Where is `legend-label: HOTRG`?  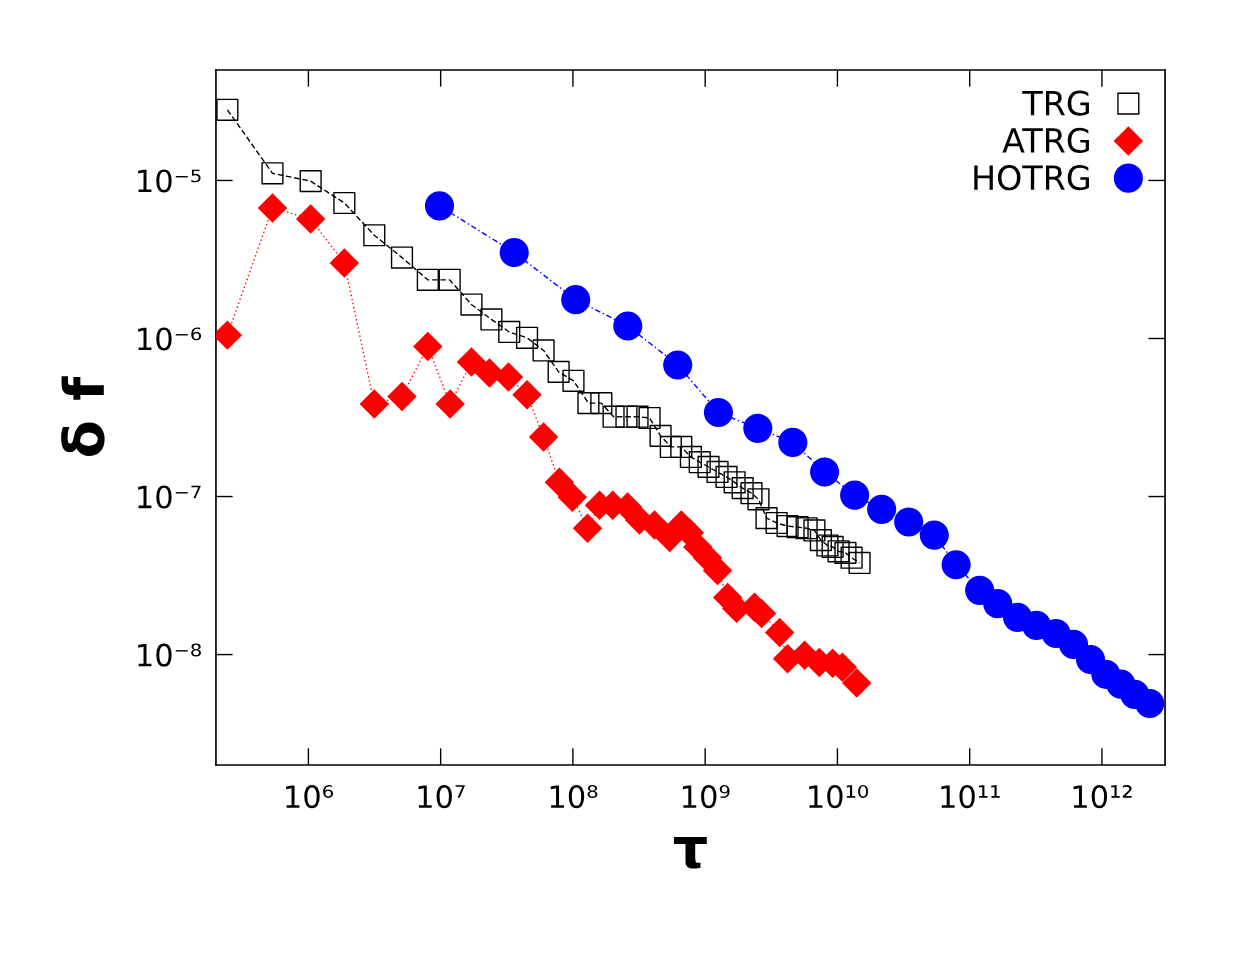 legend-label: HOTRG is located at coordinates (1031, 178).